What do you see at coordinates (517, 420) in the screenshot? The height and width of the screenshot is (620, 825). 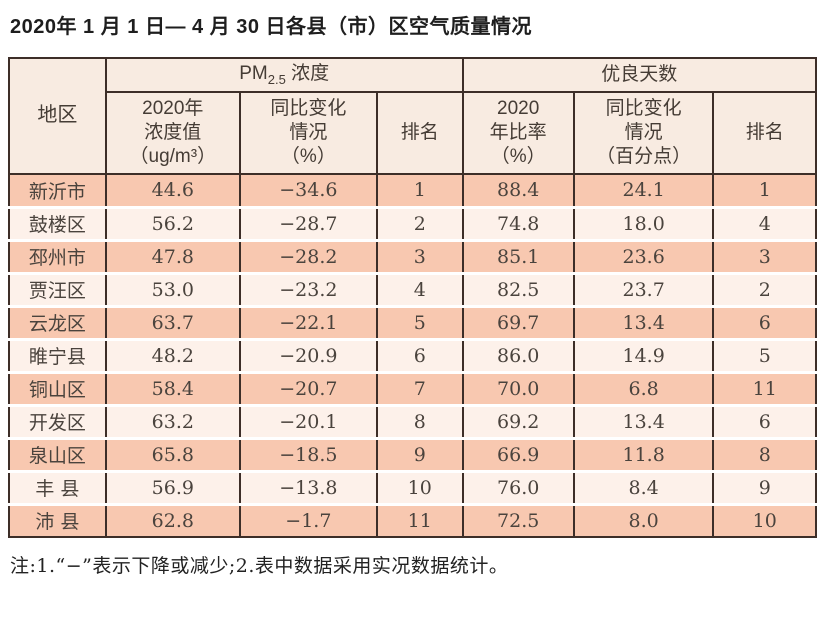 I see `cell-days-rate: 69.2` at bounding box center [517, 420].